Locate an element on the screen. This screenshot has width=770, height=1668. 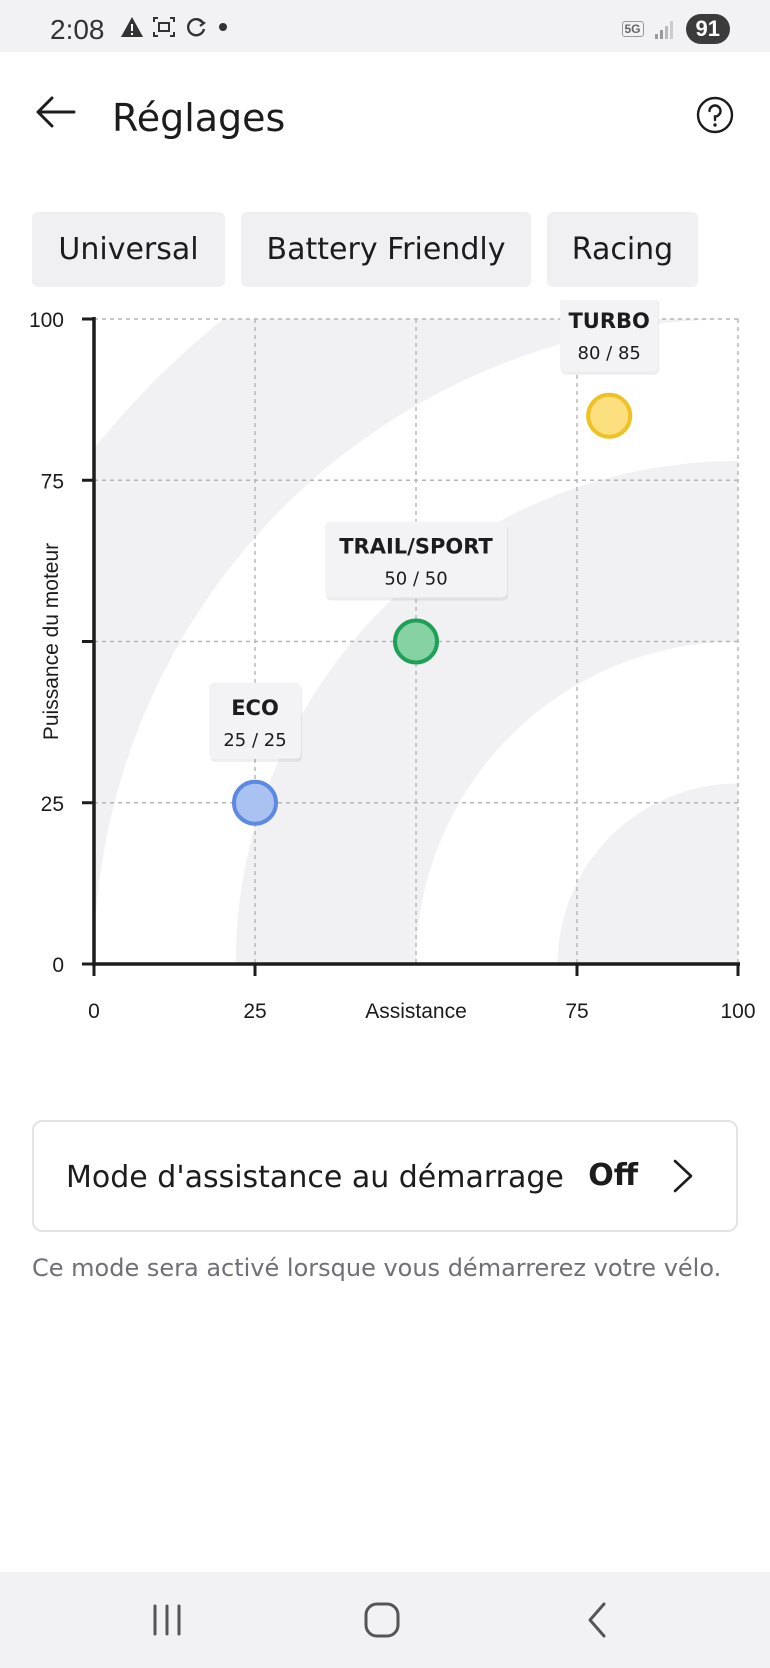
mode-point-eco: ECO 25 / 25 is located at coordinates (255, 754).